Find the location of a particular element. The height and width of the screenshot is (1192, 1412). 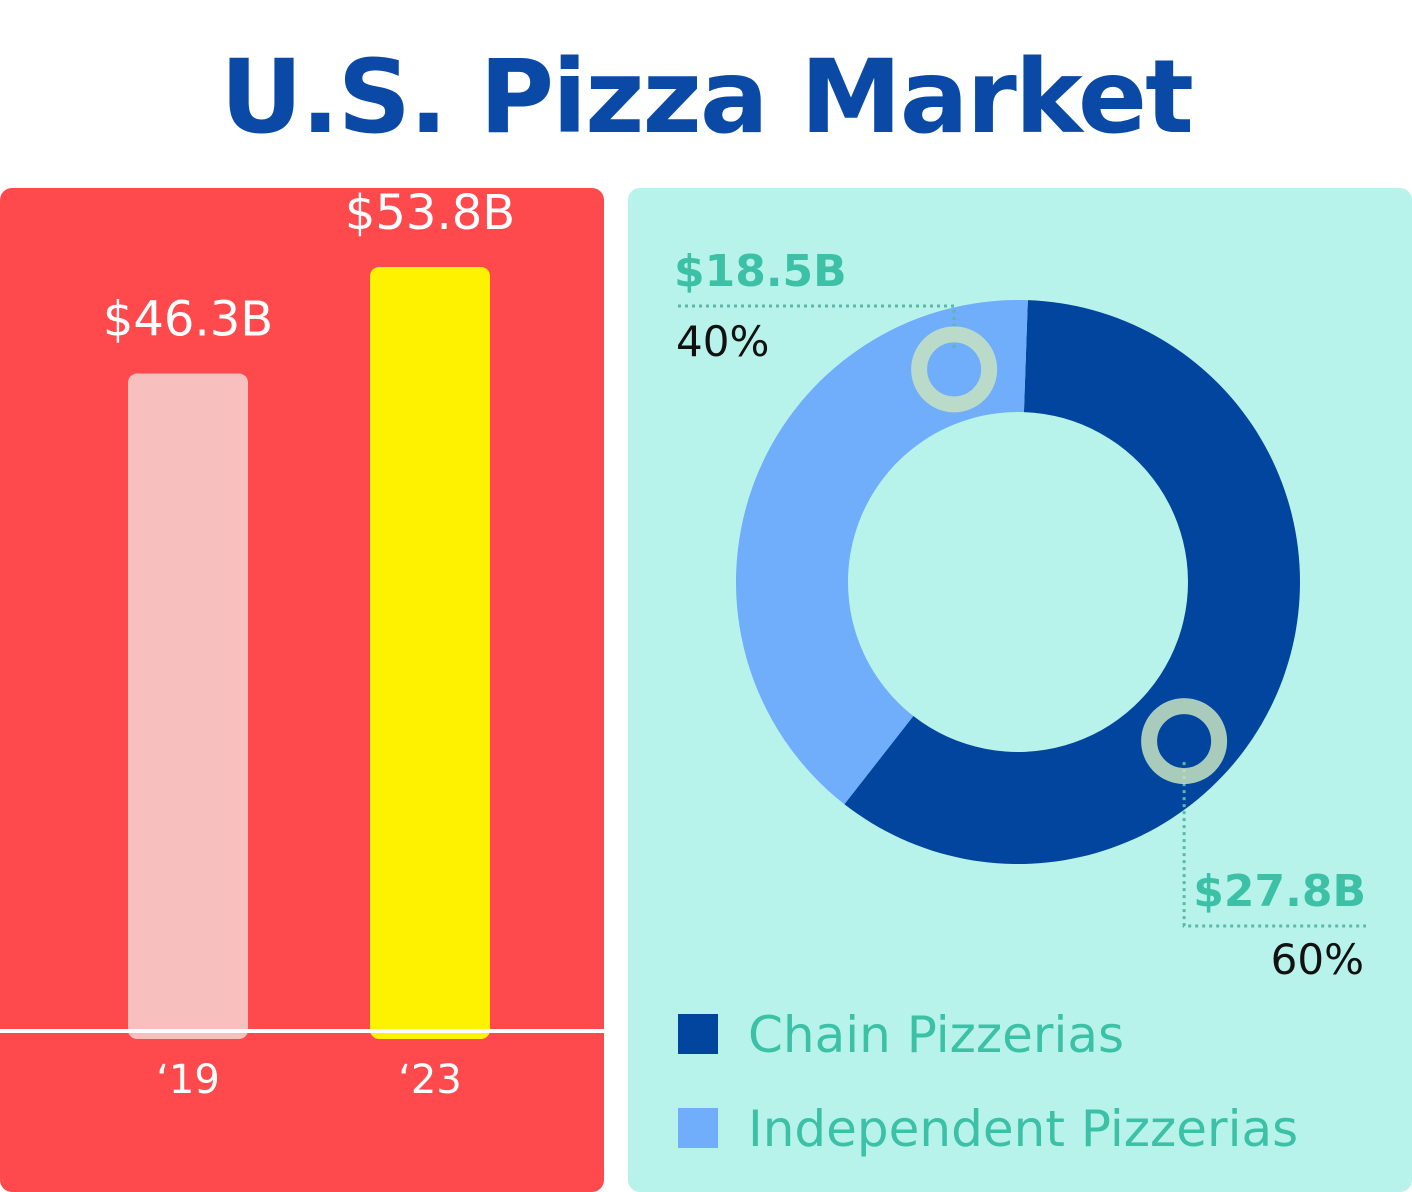

bar-value-label-2019: $46.3B is located at coordinates (188, 320).